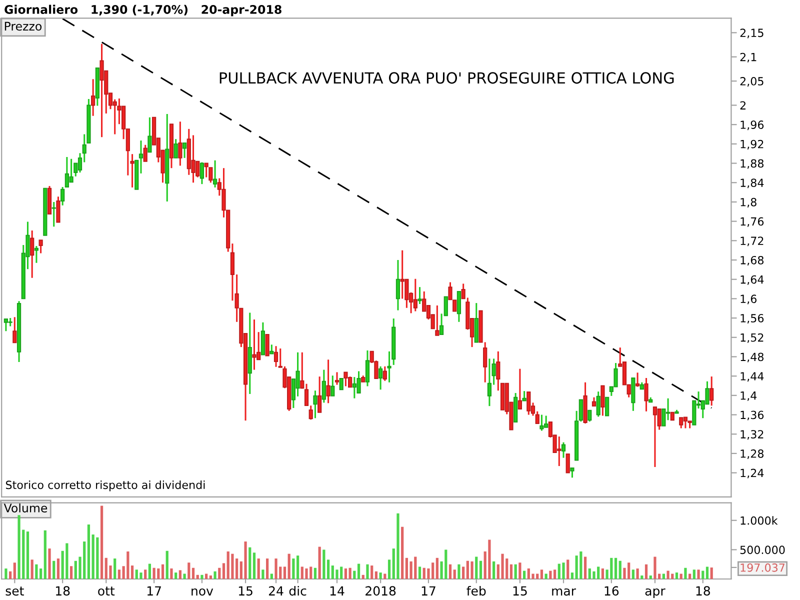 This screenshot has width=800, height=600. What do you see at coordinates (752, 222) in the screenshot?
I see `y-tick-label: 1,76` at bounding box center [752, 222].